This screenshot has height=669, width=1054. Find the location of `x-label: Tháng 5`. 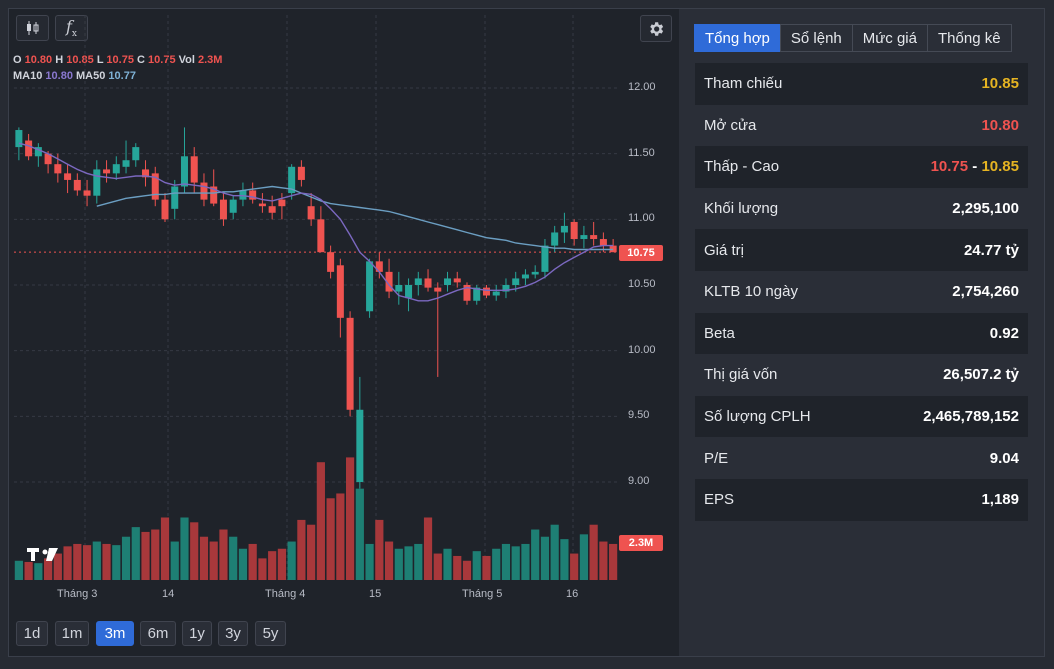

x-label: Tháng 5 is located at coordinates (482, 594).